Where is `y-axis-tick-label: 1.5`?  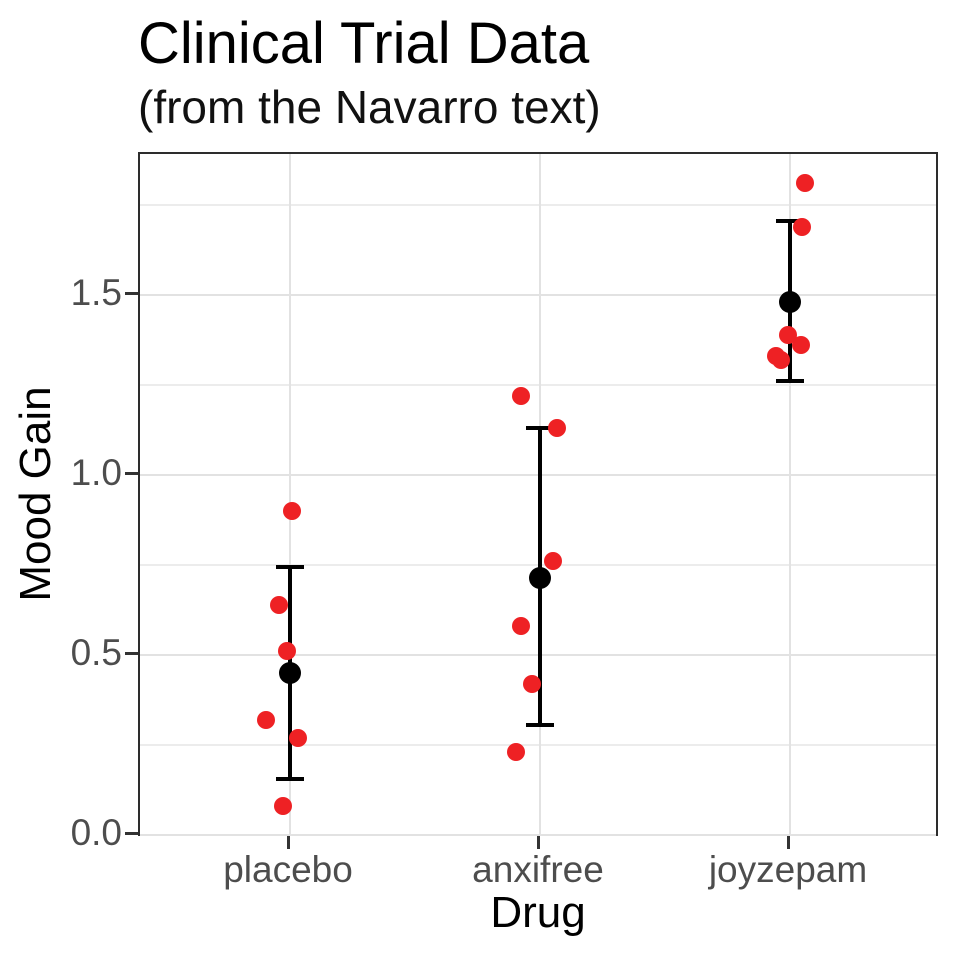
y-axis-tick-label: 1.5 is located at coordinates (96, 292).